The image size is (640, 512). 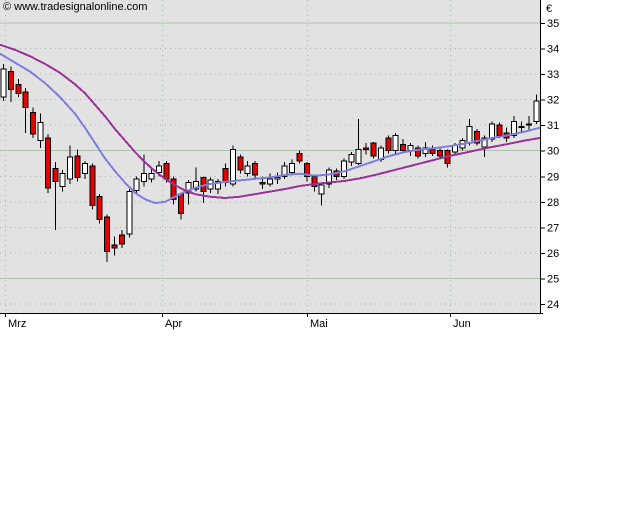 I want to click on currency-label: €, so click(x=549, y=9).